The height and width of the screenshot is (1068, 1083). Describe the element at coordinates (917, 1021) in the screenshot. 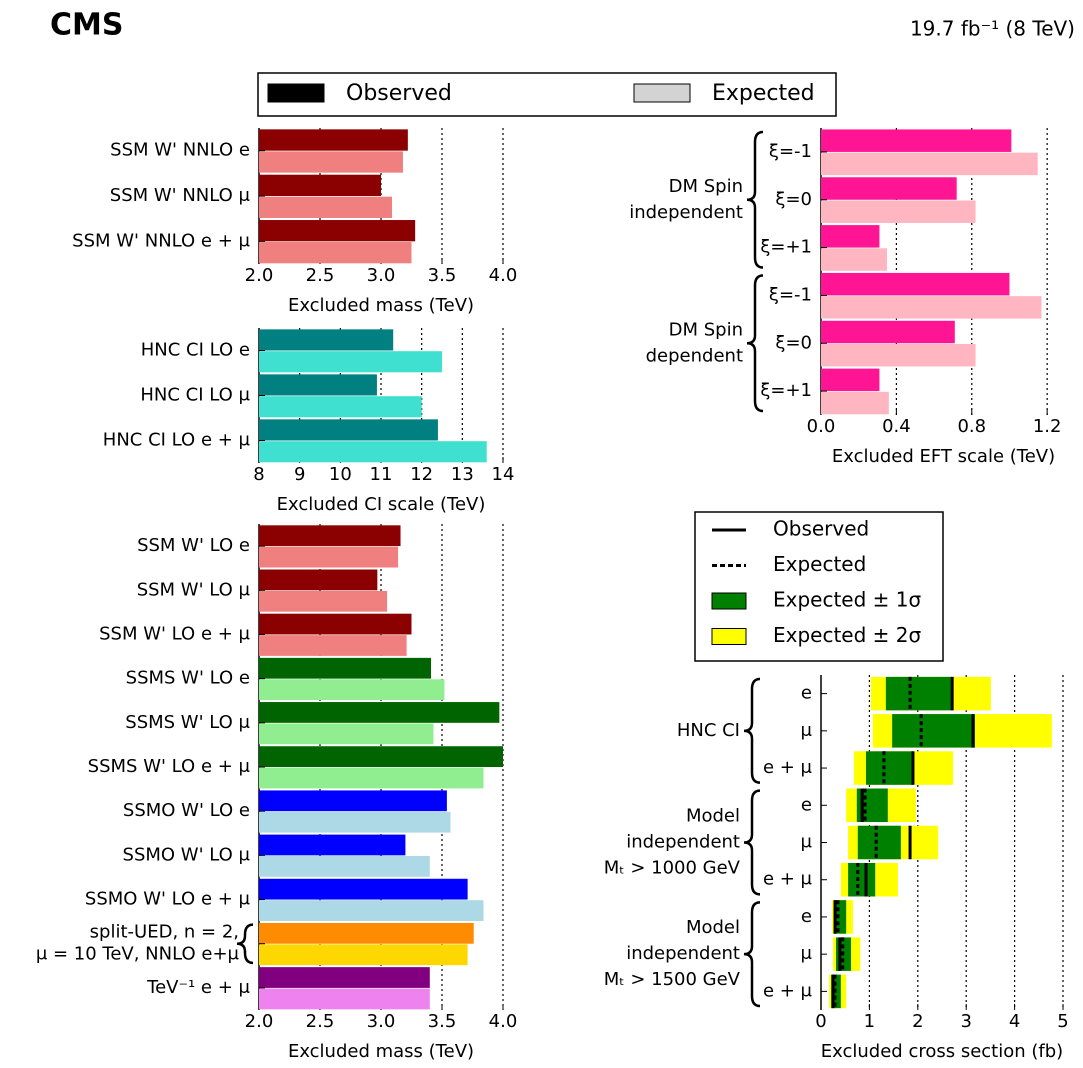

I see `x-tick-label: 2` at that location.